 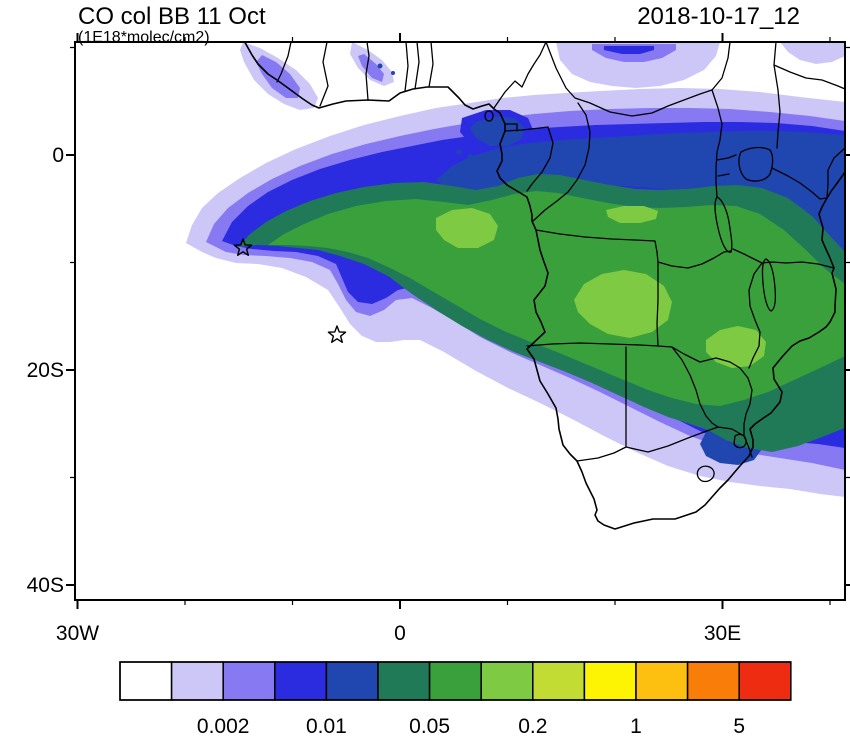 I want to click on nigeria-cameroon-border, so click(x=520, y=75).